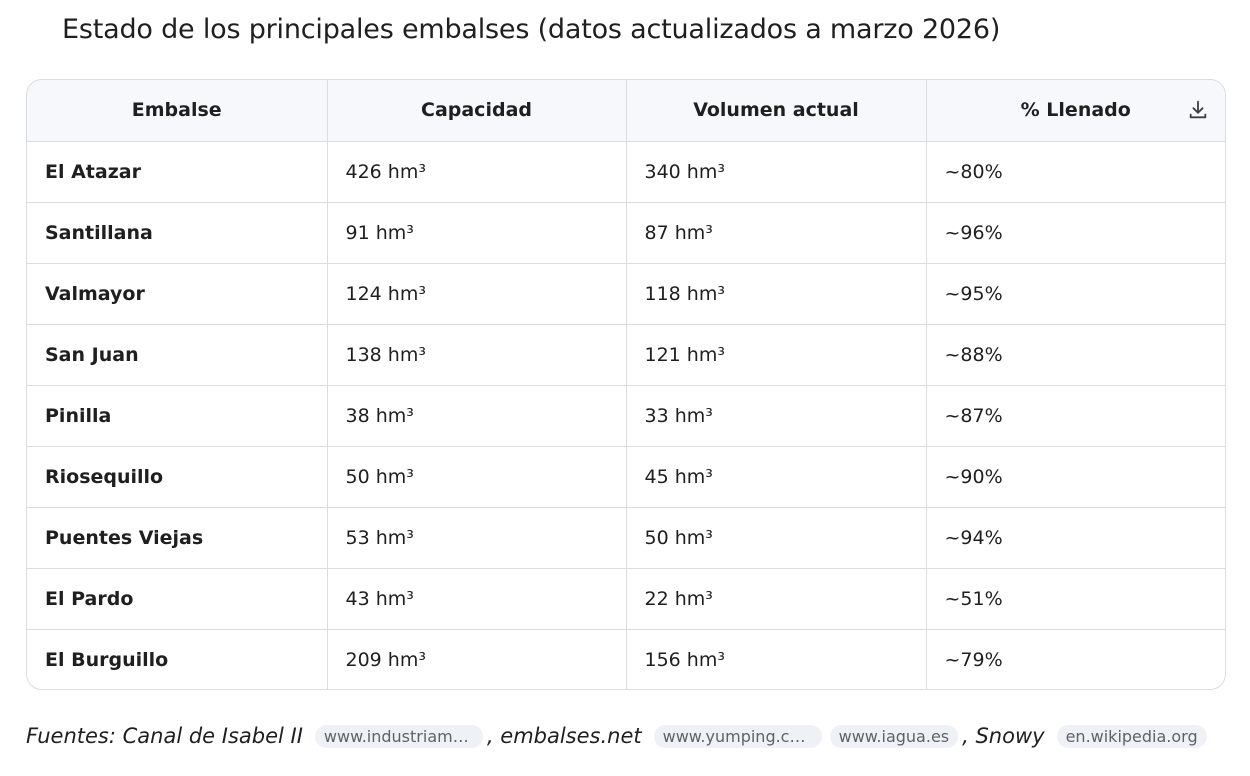  What do you see at coordinates (177, 233) in the screenshot?
I see `cell-embalse: Santillana` at bounding box center [177, 233].